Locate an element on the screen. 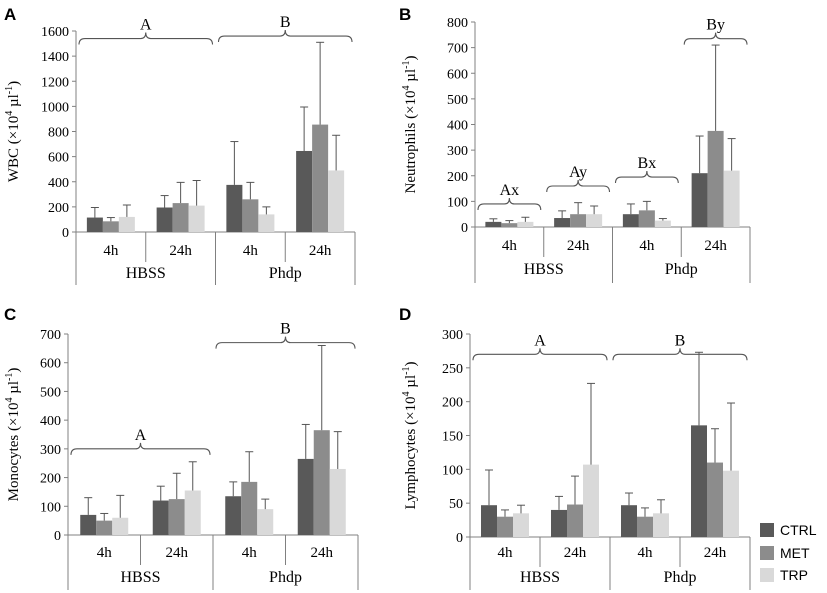  y-axis-label: Neutrophils (×104 µl-1) is located at coordinates (410, 125).